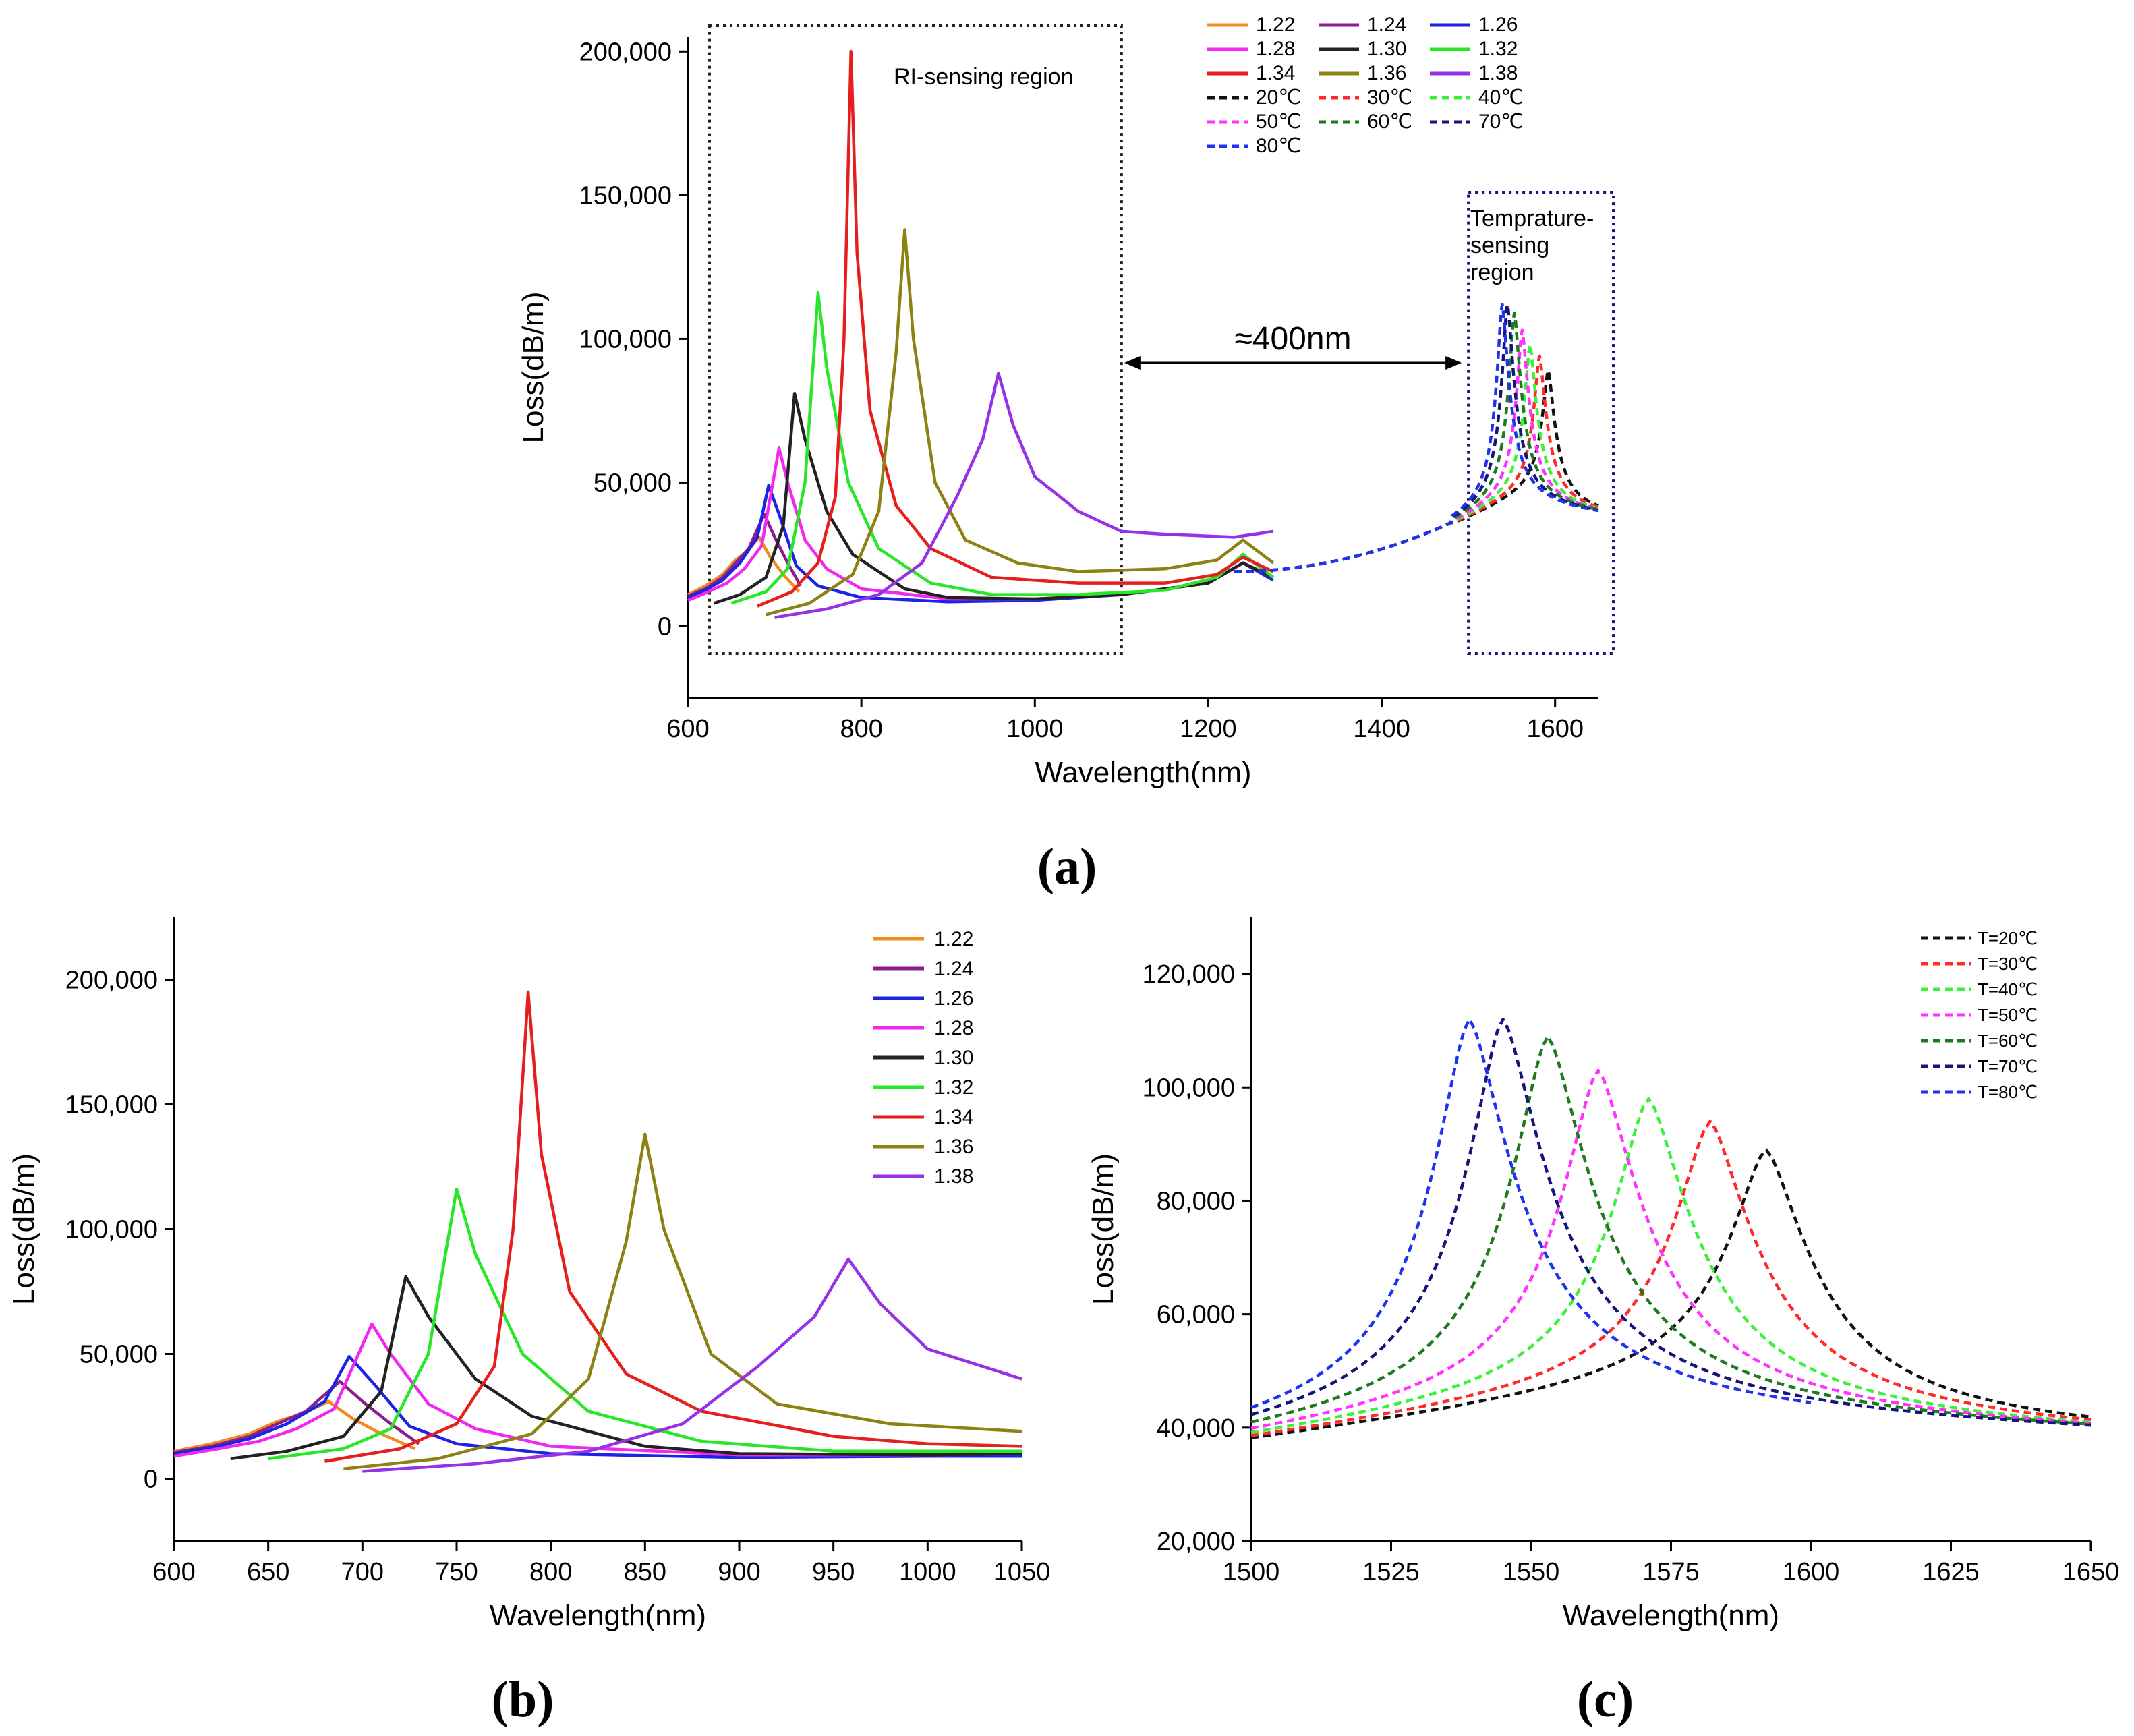  What do you see at coordinates (833, 1572) in the screenshot?
I see `x-tick-label: 950` at bounding box center [833, 1572].